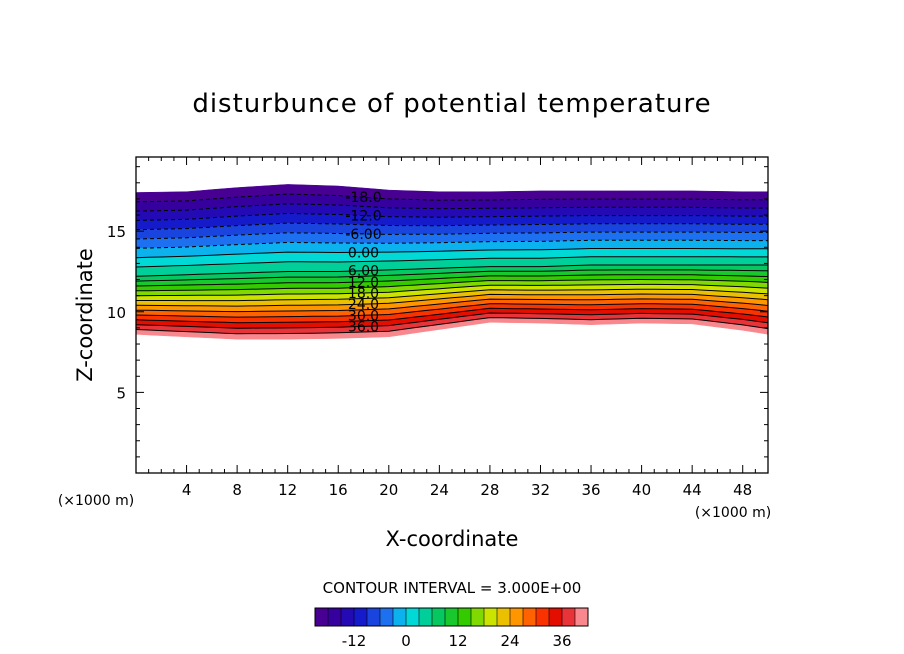 The width and height of the screenshot is (904, 654). I want to click on contour-label: 0.00, so click(363, 253).